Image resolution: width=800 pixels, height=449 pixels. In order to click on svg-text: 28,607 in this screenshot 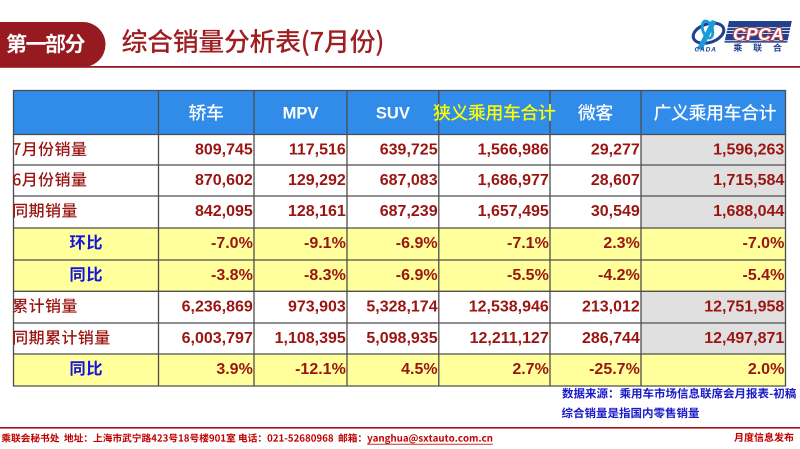, I will do `click(615, 180)`.